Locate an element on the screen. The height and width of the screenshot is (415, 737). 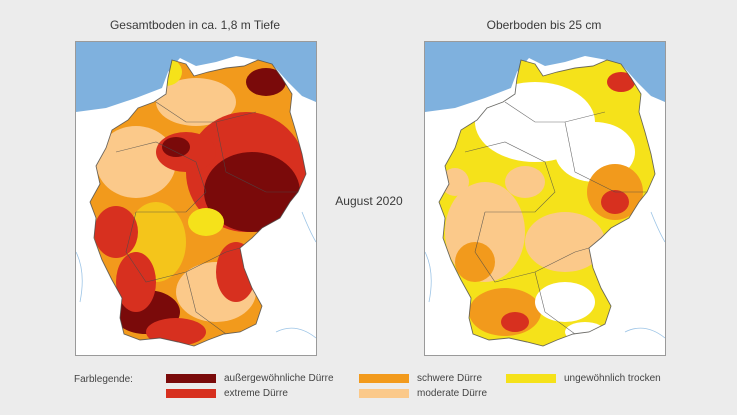
left-map-title: Gesamtboden in ca. 1,8 m Tiefe is located at coordinates (195, 25).